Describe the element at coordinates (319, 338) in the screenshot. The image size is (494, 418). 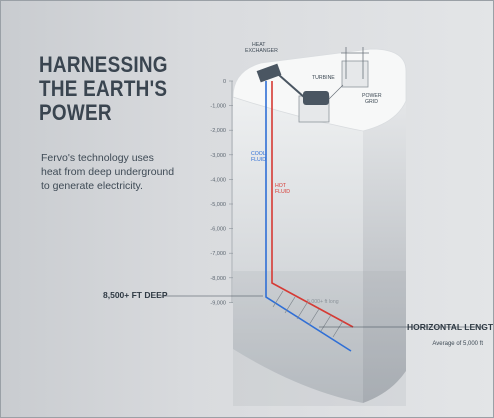
I see `deep-rock-band` at that location.